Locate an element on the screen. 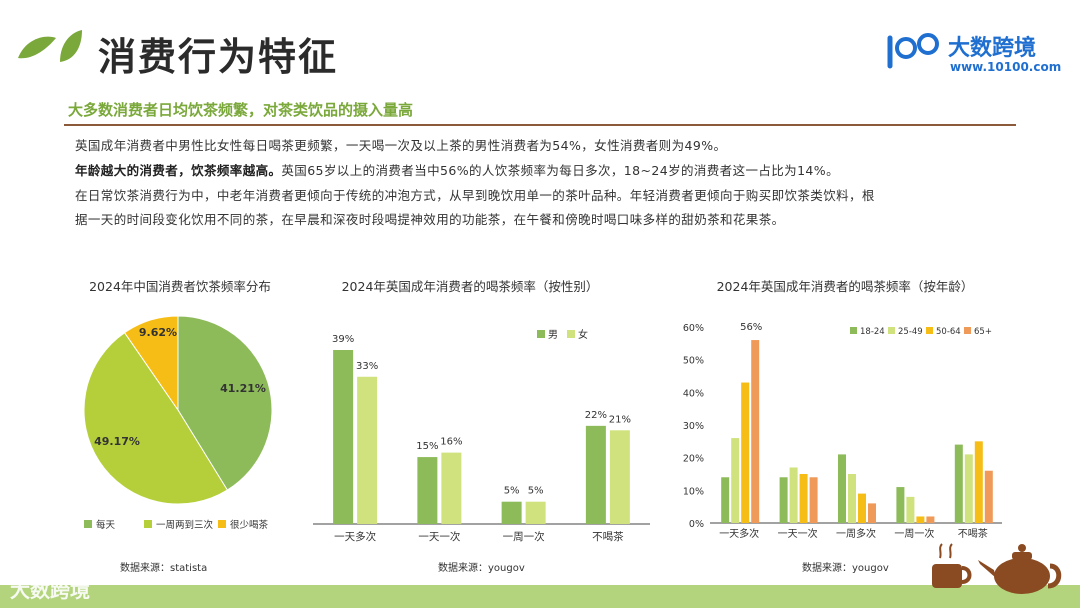 The height and width of the screenshot is (608, 1080). pie-chart: 41.21% 49.17% 9.62% 每天 一周两到三次 很少喝茶 is located at coordinates (178, 423).